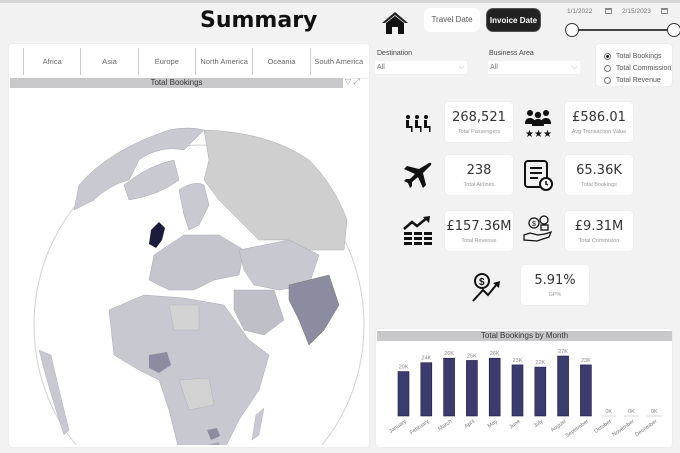 This screenshot has width=680, height=453. Describe the element at coordinates (417, 230) in the screenshot. I see `revenue-growth-icon` at that location.